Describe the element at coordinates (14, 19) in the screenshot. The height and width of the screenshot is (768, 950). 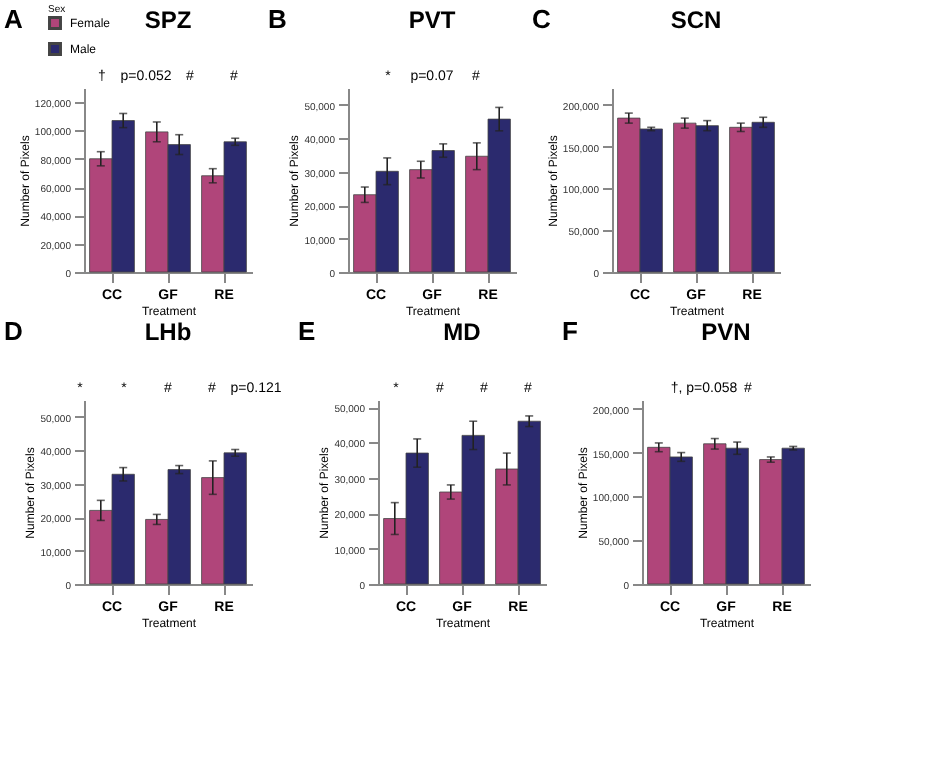
I see `text: A` at that location.